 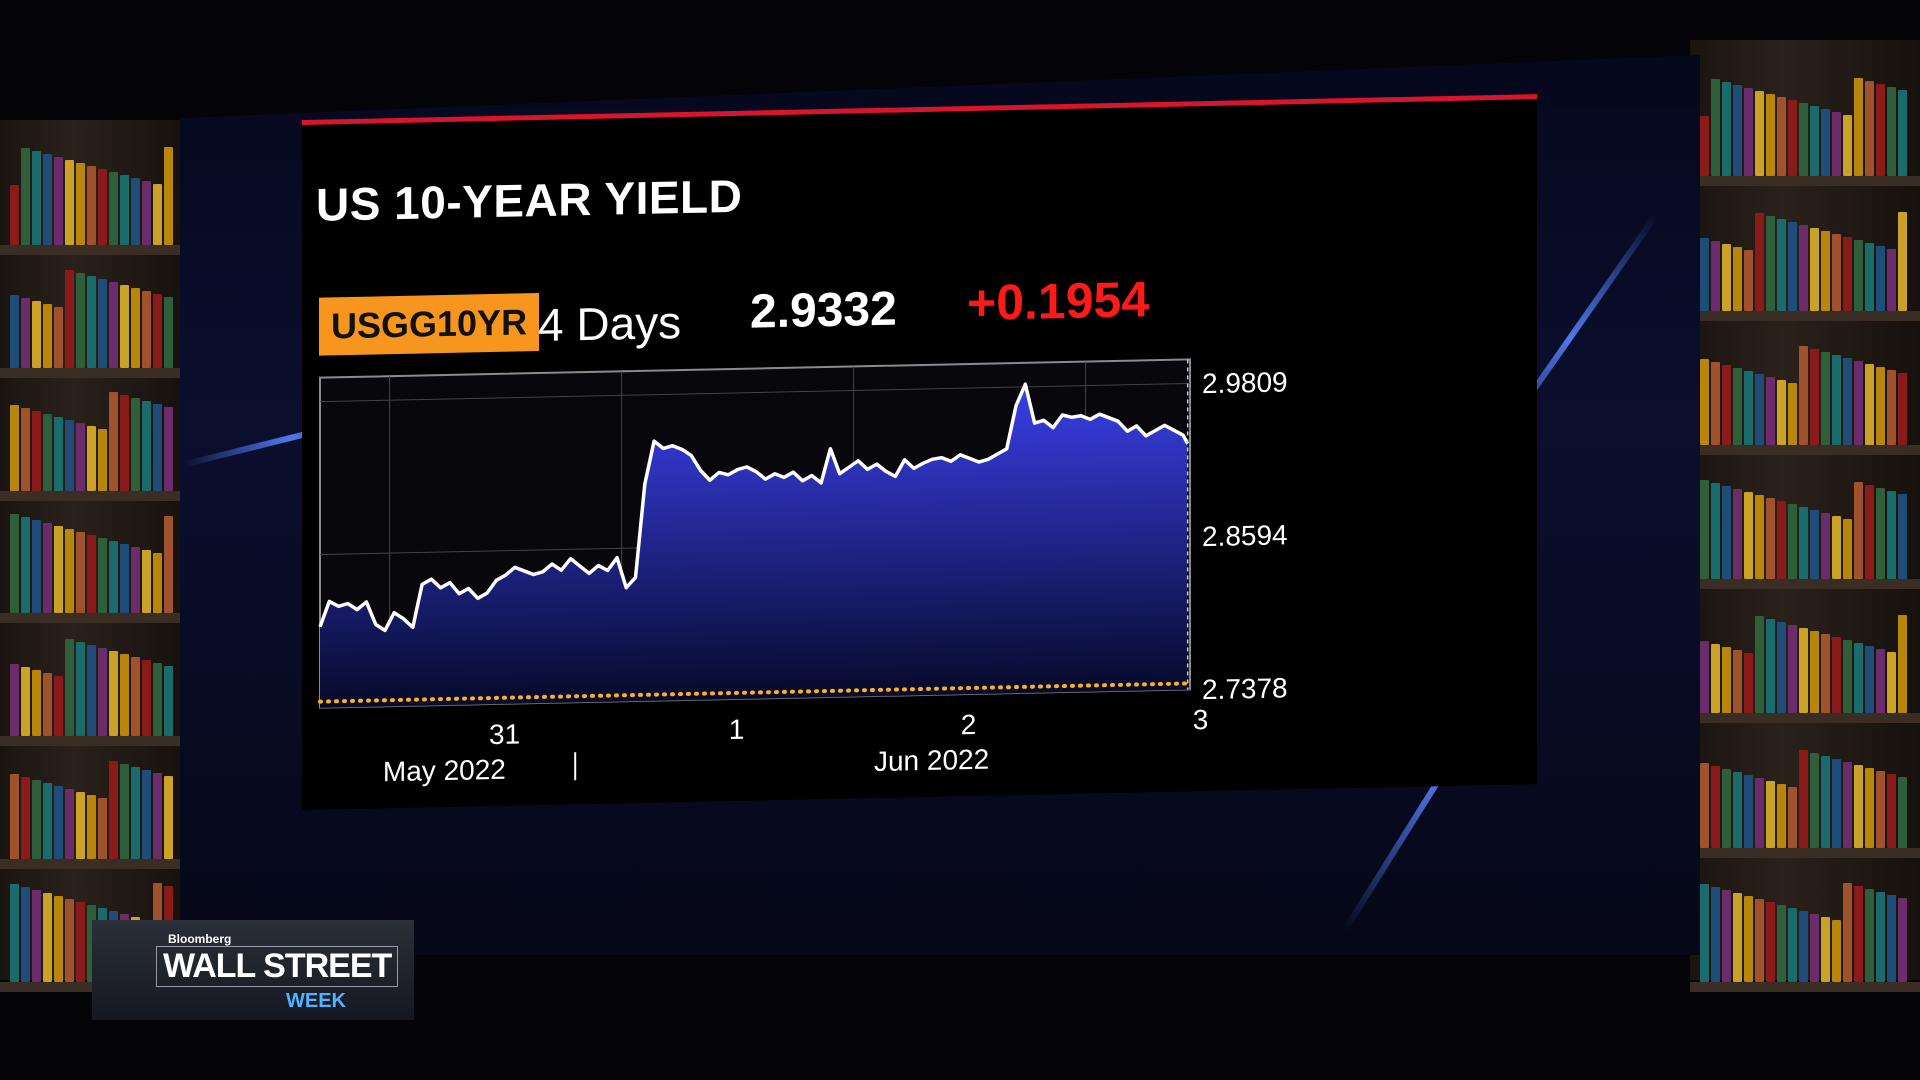 I want to click on y-tick-label: 2.7378, so click(x=1245, y=688).